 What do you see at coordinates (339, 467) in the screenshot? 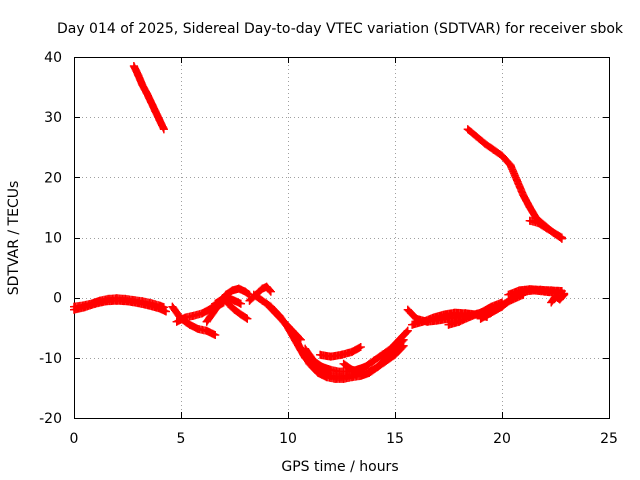
I see `x-axis-label: GPS time / hours` at bounding box center [339, 467].